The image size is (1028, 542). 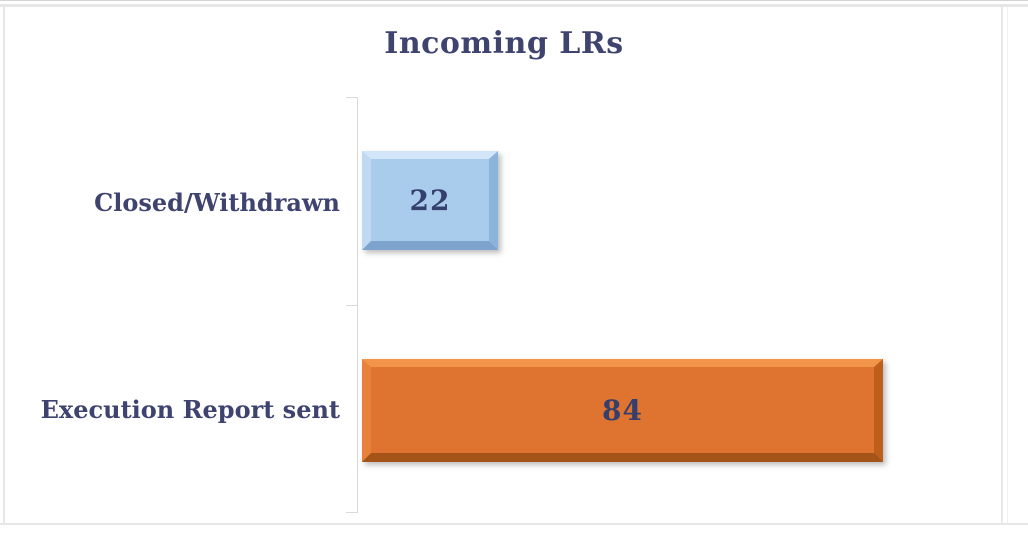 What do you see at coordinates (514, 0) in the screenshot?
I see `page-top-hairline` at bounding box center [514, 0].